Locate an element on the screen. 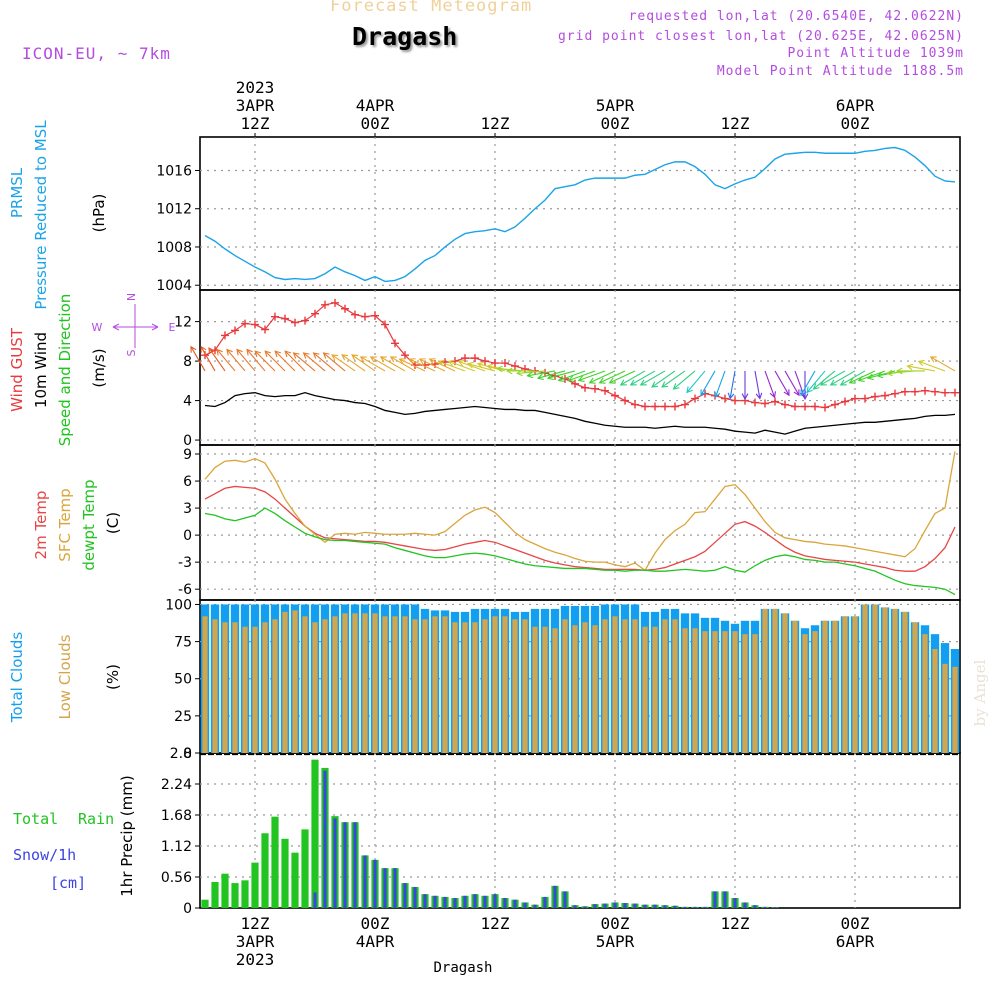 The image size is (1000, 1000). pressure-msl-label: Pressure Reduced to MSL is located at coordinates (41, 215).